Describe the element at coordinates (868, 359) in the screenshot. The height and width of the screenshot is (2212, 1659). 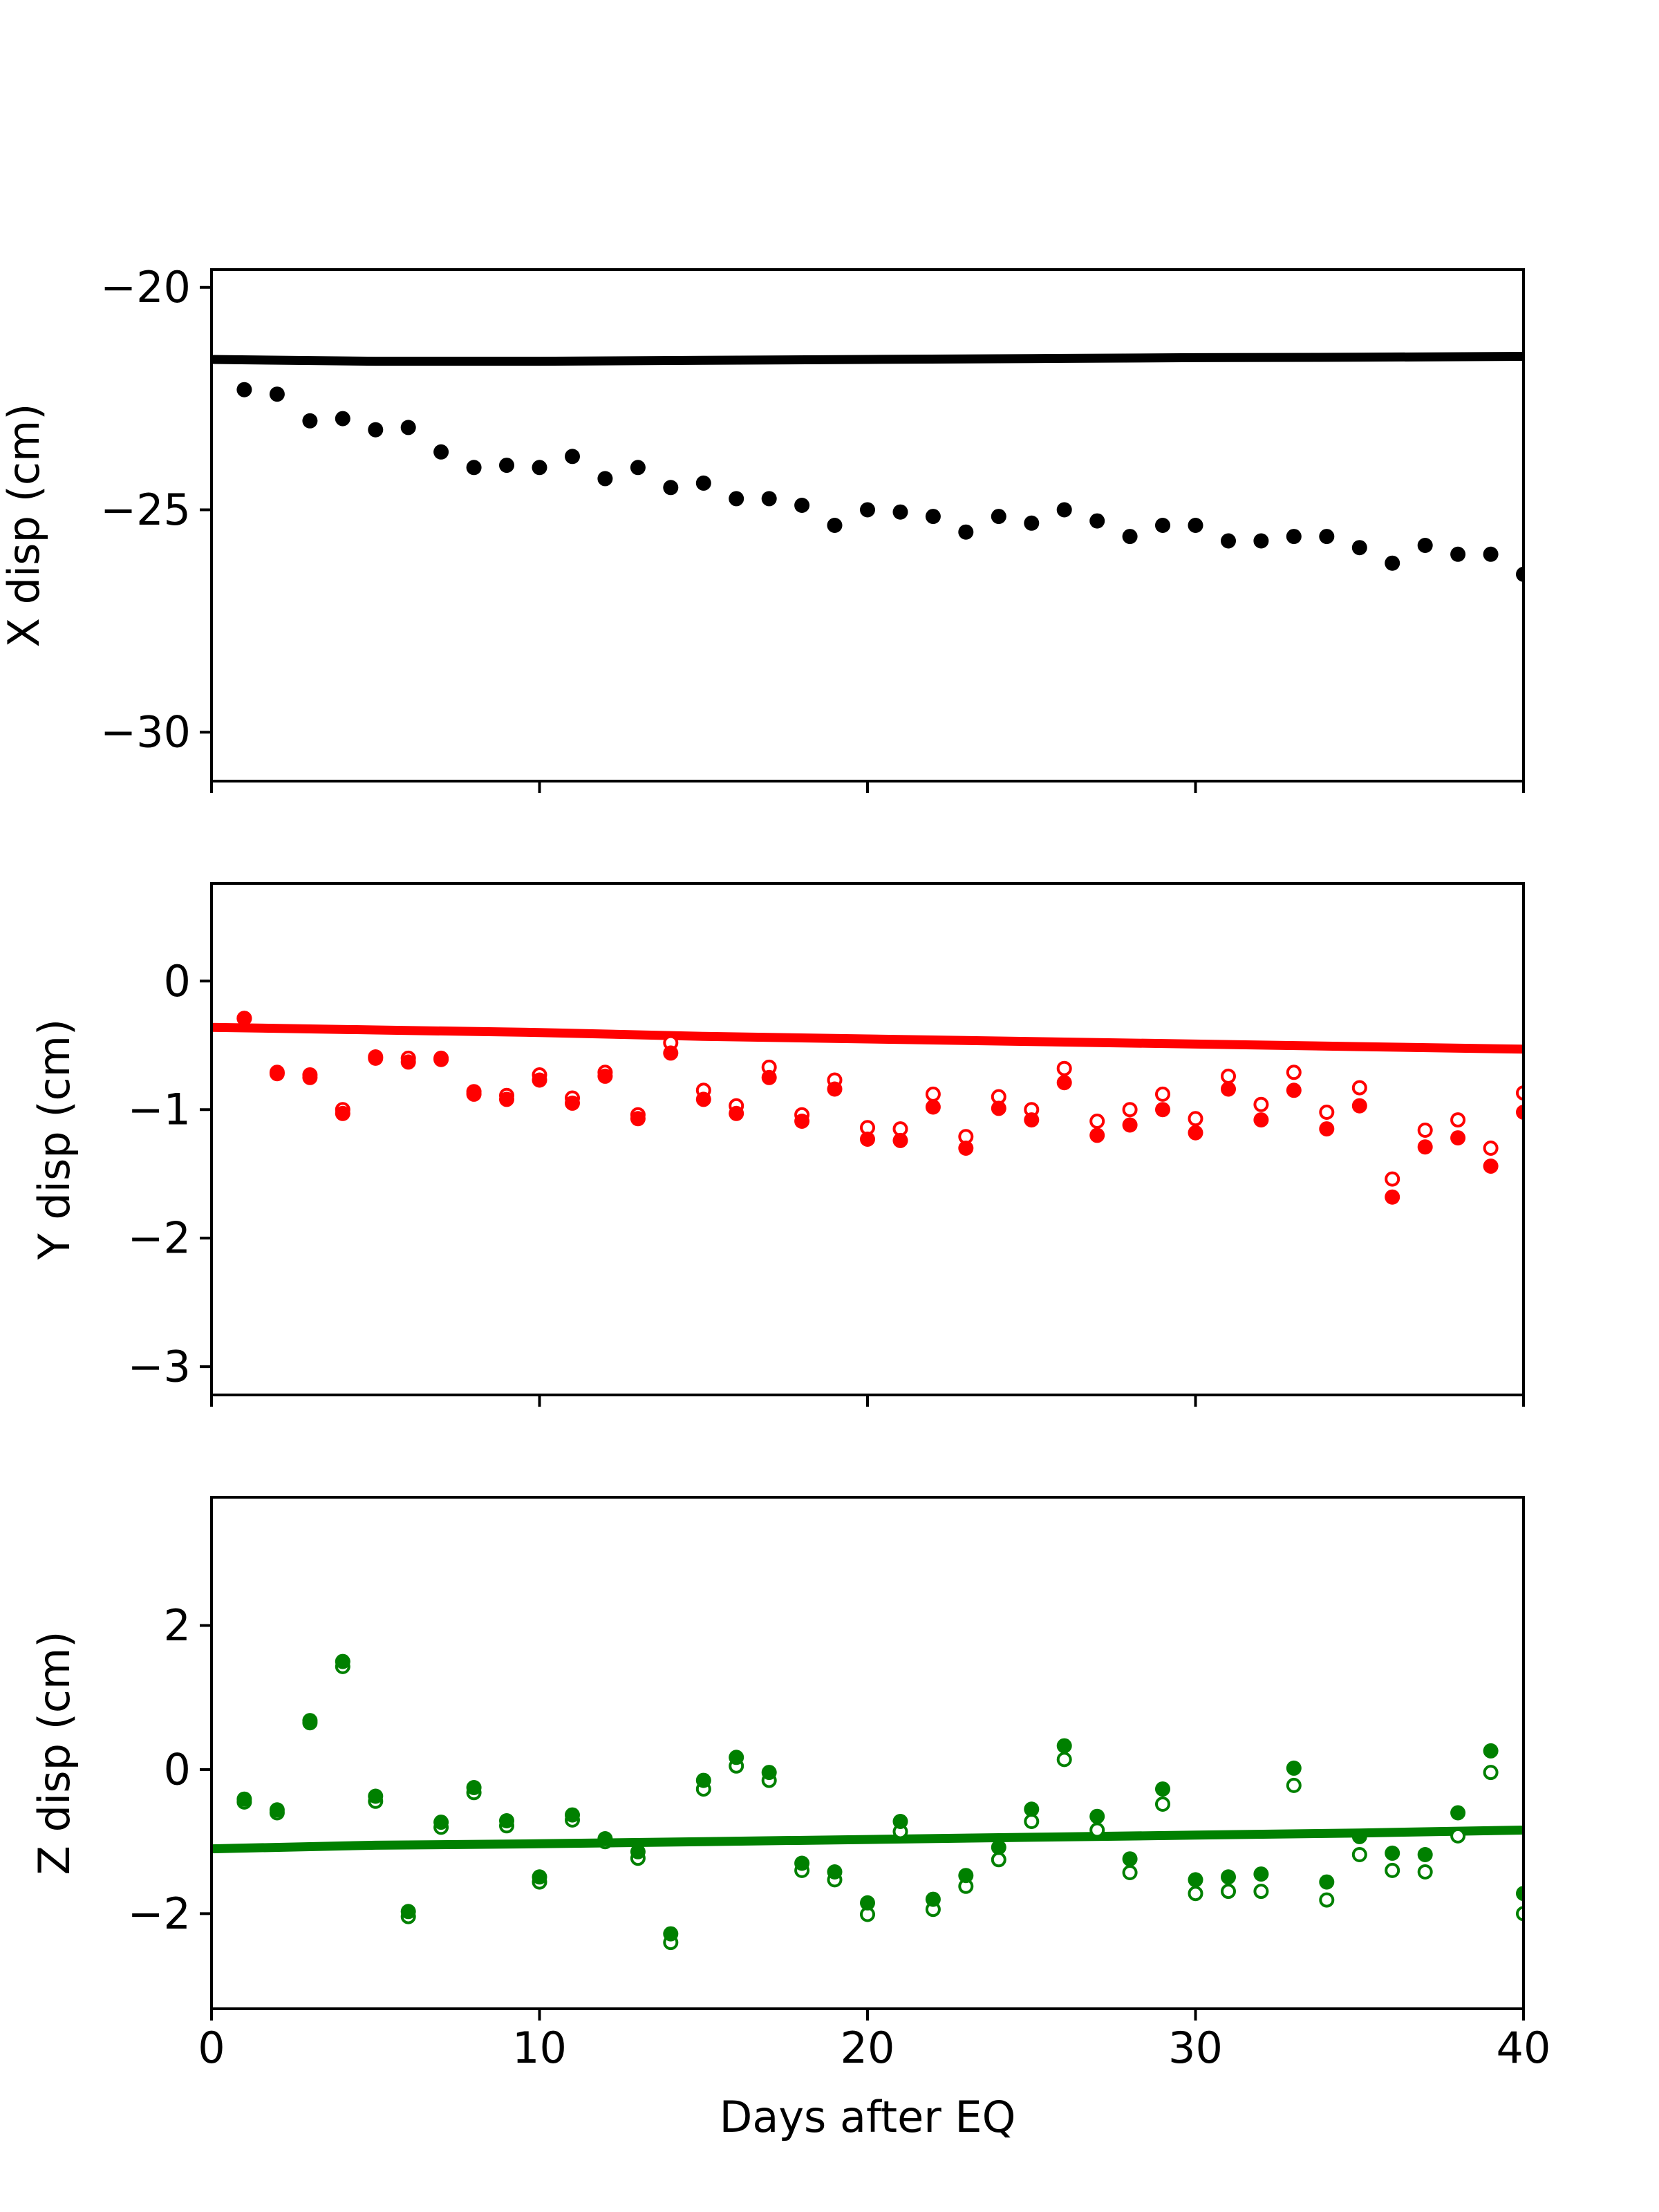
I see `x-model-line` at that location.